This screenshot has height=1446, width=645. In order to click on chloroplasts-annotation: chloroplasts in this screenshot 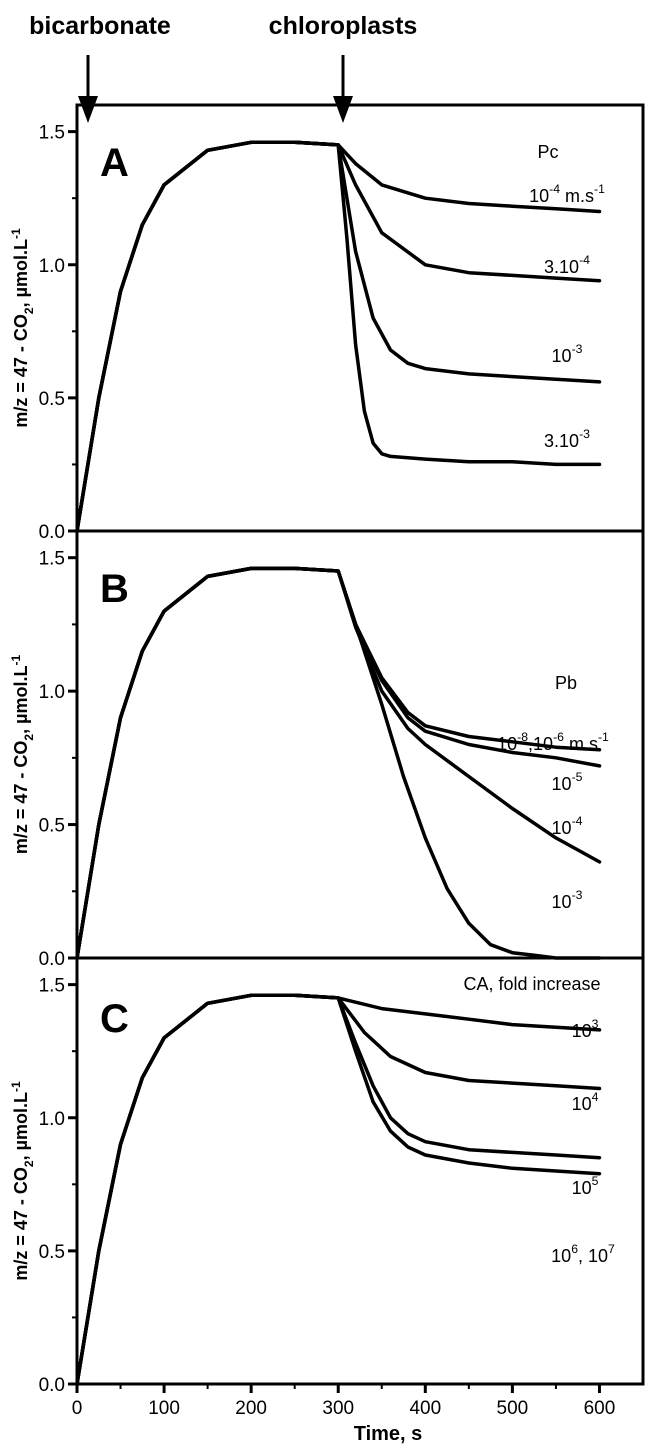, I will do `click(343, 26)`.